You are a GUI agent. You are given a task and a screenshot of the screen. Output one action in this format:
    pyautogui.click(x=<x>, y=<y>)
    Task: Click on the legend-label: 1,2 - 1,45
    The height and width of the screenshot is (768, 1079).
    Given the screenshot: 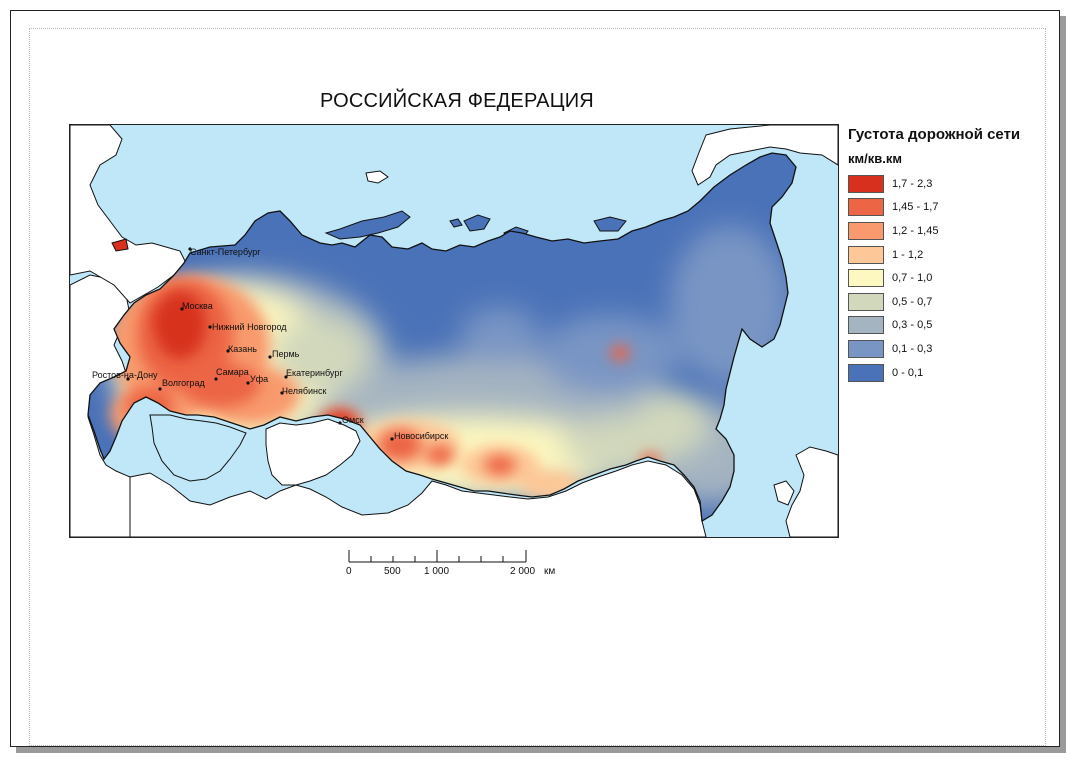 What is the action you would take?
    pyautogui.click(x=915, y=230)
    